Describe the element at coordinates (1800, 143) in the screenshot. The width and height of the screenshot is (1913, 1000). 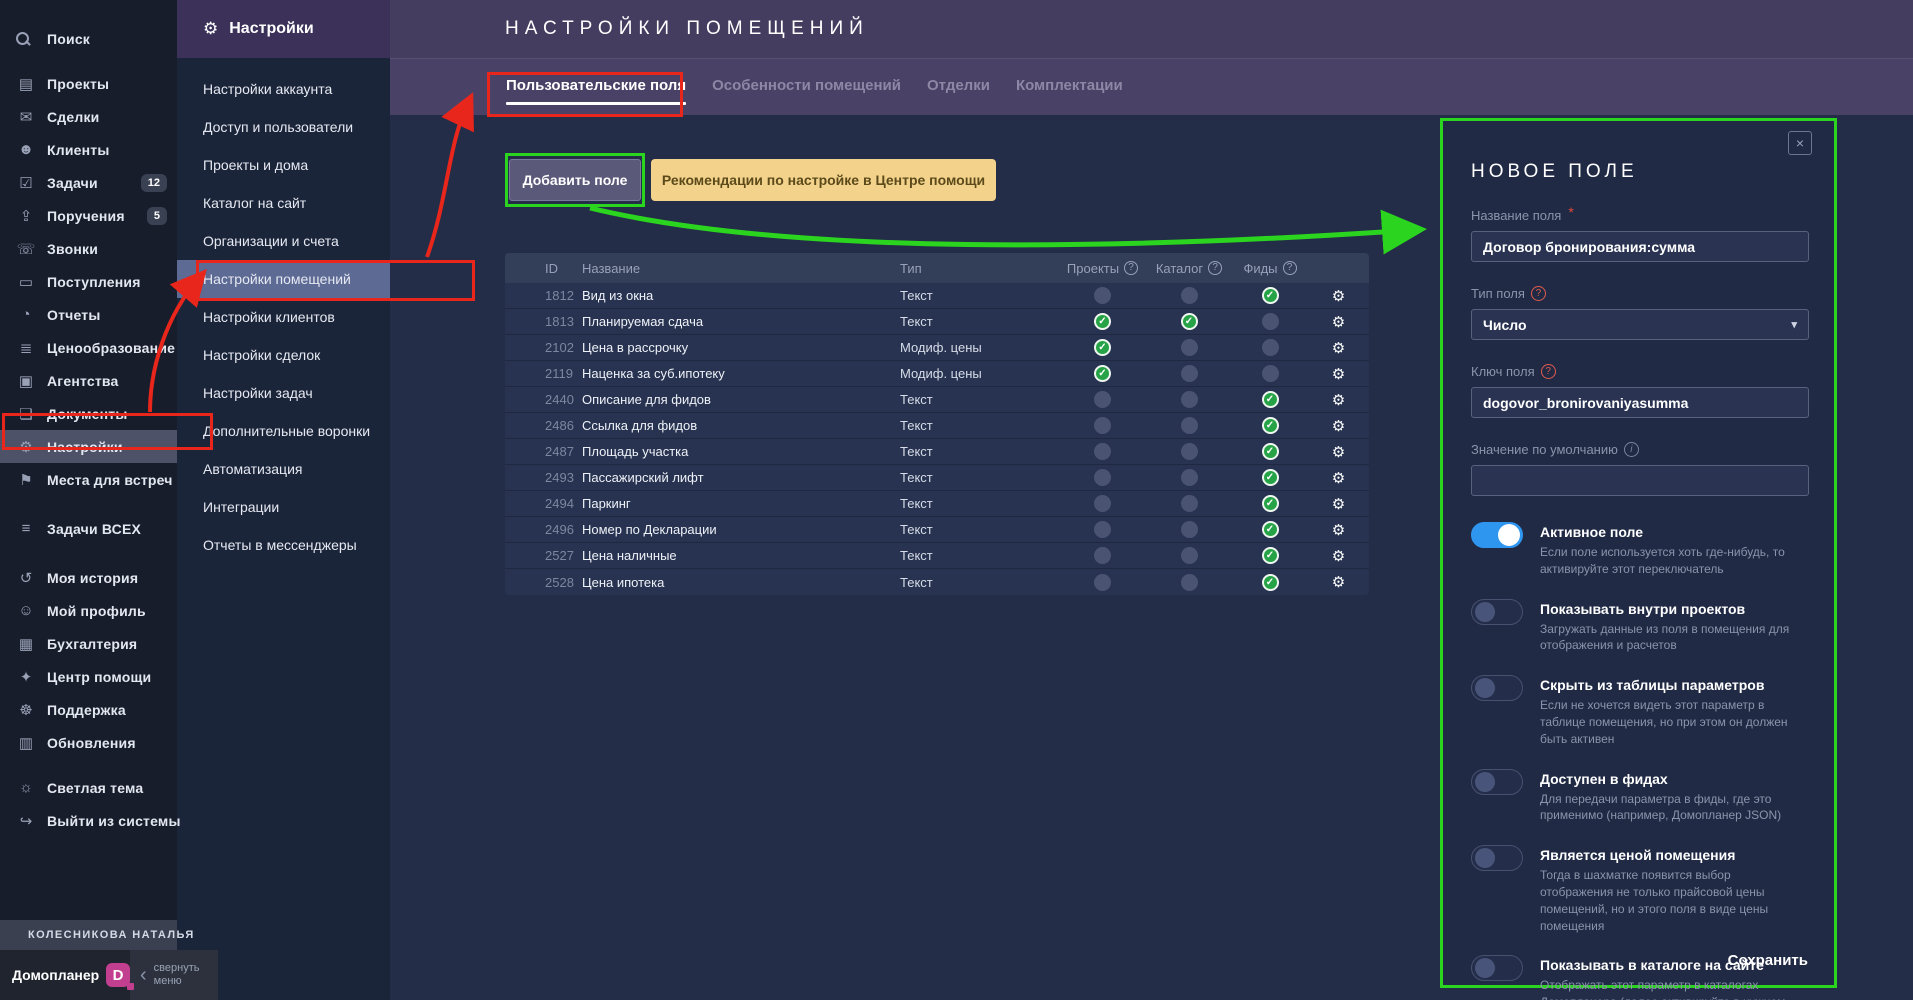
I see `close-icon: ×` at that location.